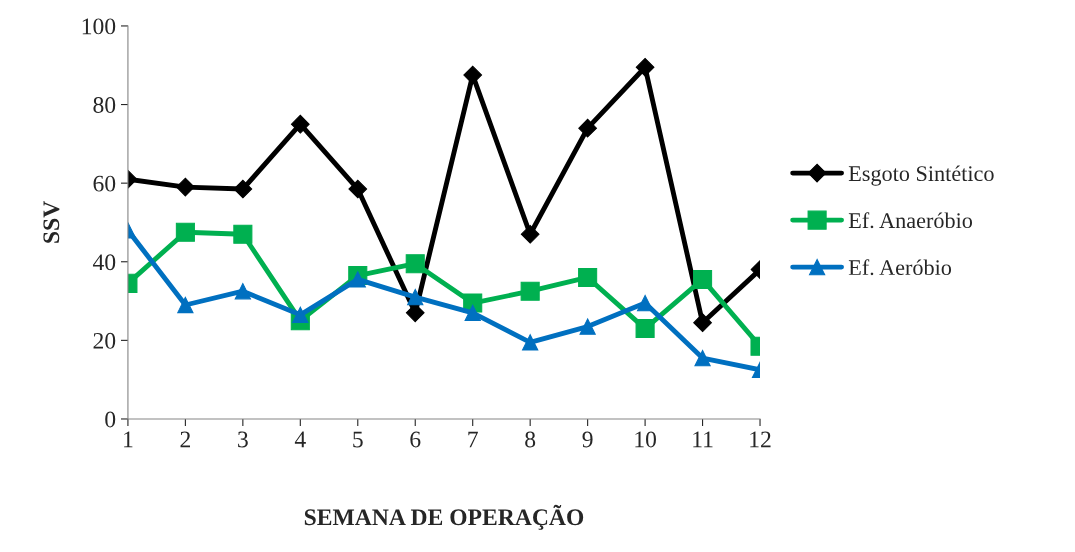  What do you see at coordinates (910, 220) in the screenshot?
I see `legend-label: Ef. Anaeróbio` at bounding box center [910, 220].